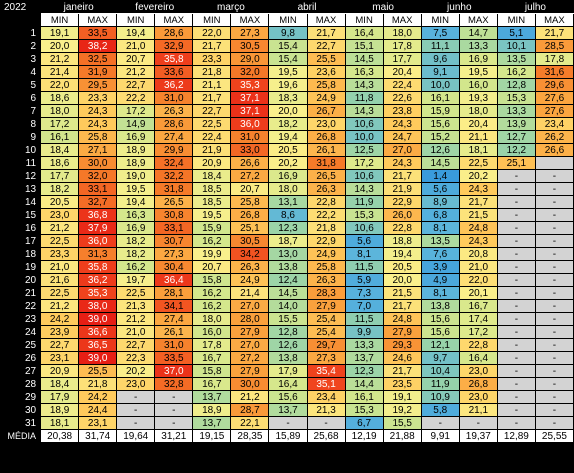  Describe the element at coordinates (174, 189) in the screenshot. I see `max-temp-cell: 31,8` at that location.